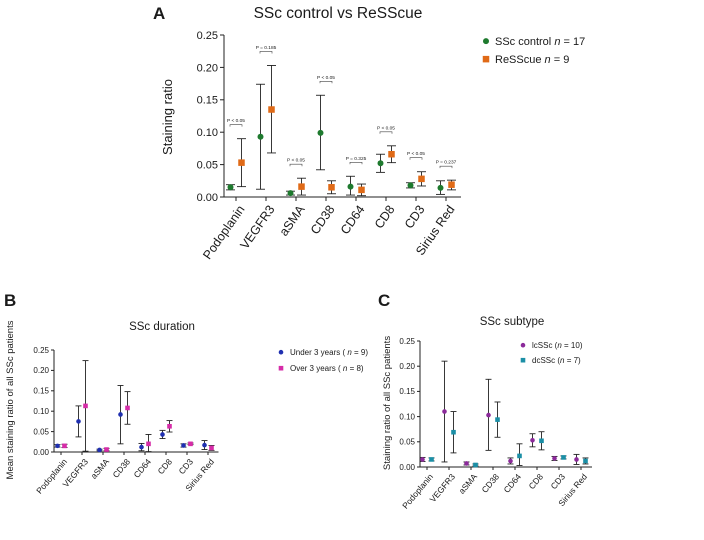  What do you see at coordinates (167, 117) in the screenshot?
I see `panel-a-ylabel: Staining ratio` at bounding box center [167, 117].